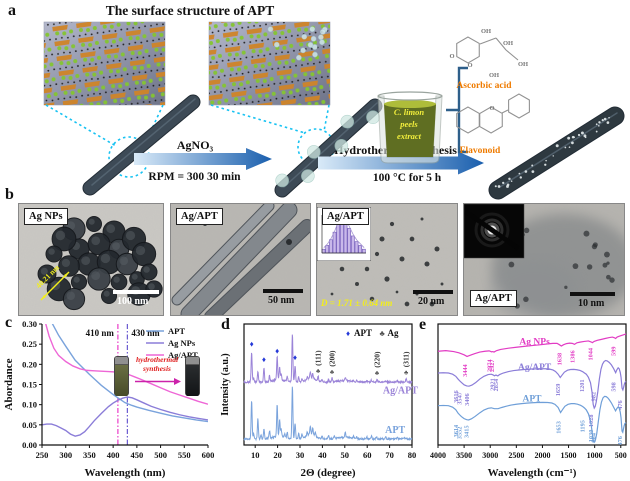 This screenshot has height=481, width=630. What do you see at coordinates (467, 431) in the screenshot?
I see `svg-text: 3415` at bounding box center [467, 431].